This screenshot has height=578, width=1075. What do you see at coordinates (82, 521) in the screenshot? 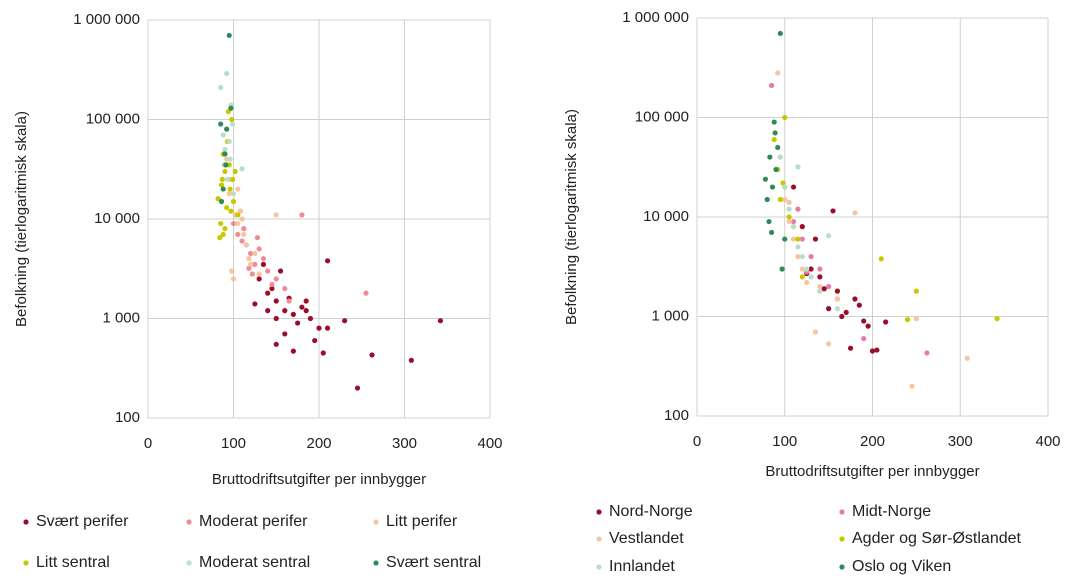
I see `legend-label: Svært perifer` at bounding box center [82, 521].